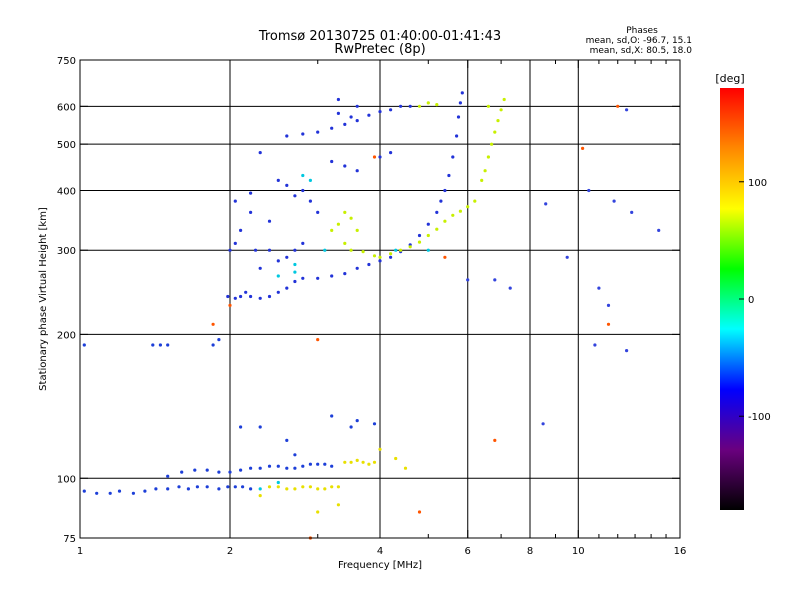 This screenshot has height=600, width=800. I want to click on x-tick-label: 8, so click(530, 551).